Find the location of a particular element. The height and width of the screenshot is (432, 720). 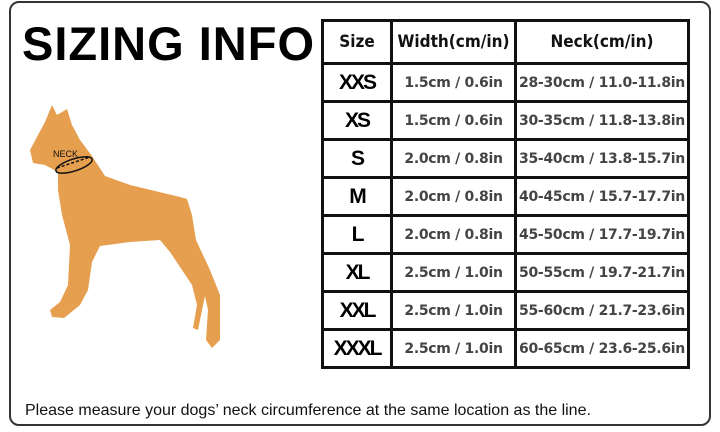

table-row: XS 1.5cm / 0.6in 30-35cm / 11.8-13.8in is located at coordinates (505, 120).